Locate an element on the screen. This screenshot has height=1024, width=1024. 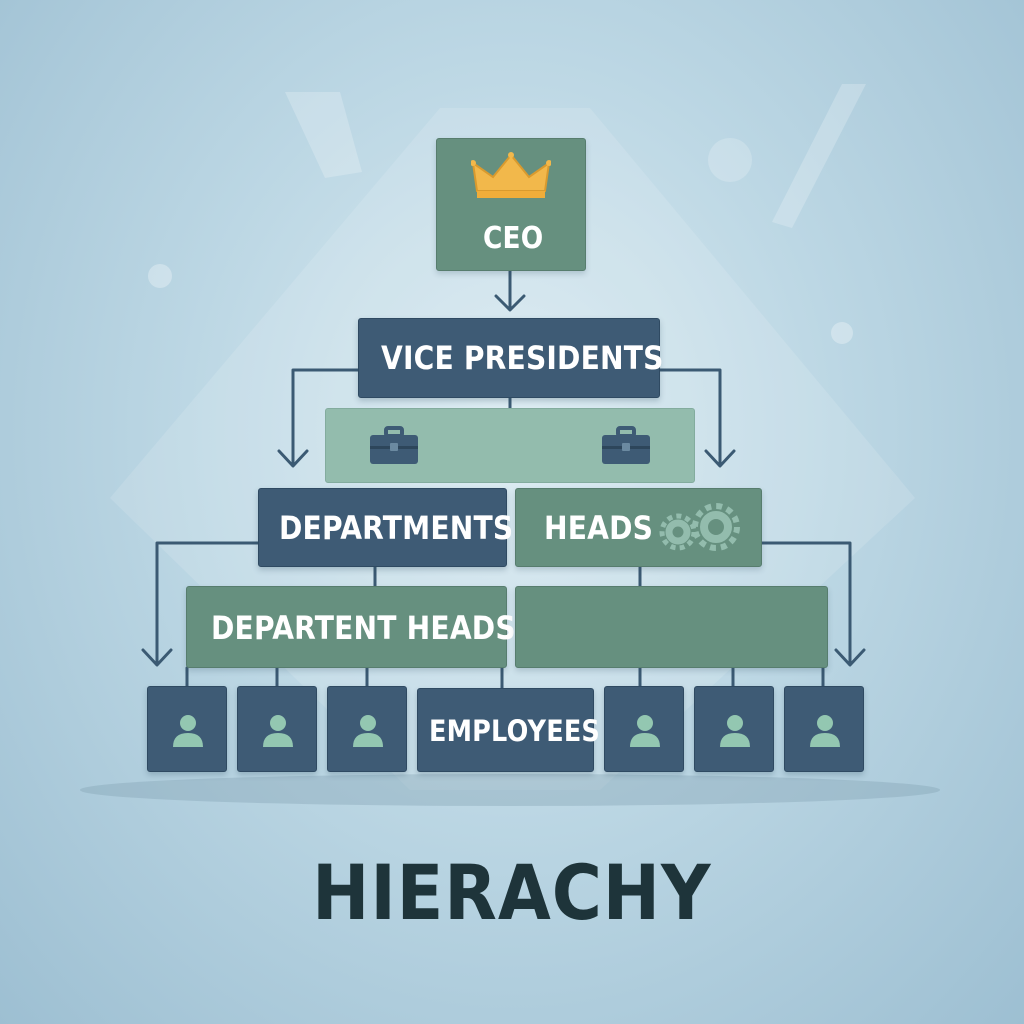
department-heads-node: DEPARTENT HEADS is located at coordinates (351, 627).